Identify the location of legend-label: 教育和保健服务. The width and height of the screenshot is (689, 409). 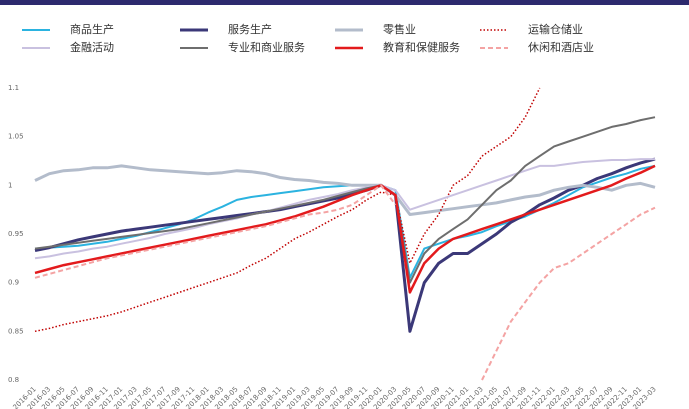
(421, 47).